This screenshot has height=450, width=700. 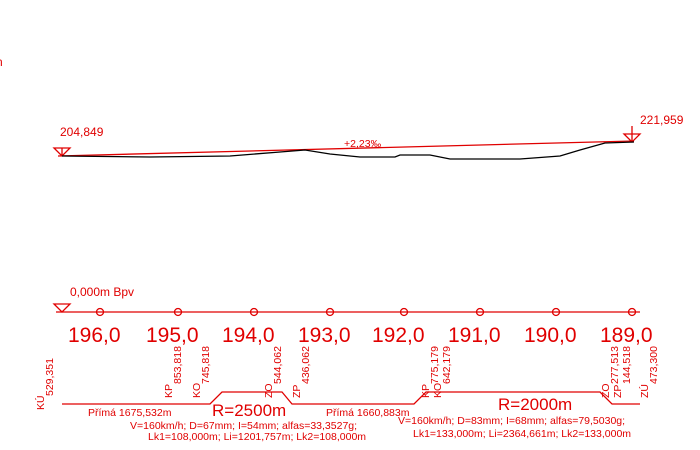 What do you see at coordinates (248, 335) in the screenshot?
I see `station-label: 194,0` at bounding box center [248, 335].